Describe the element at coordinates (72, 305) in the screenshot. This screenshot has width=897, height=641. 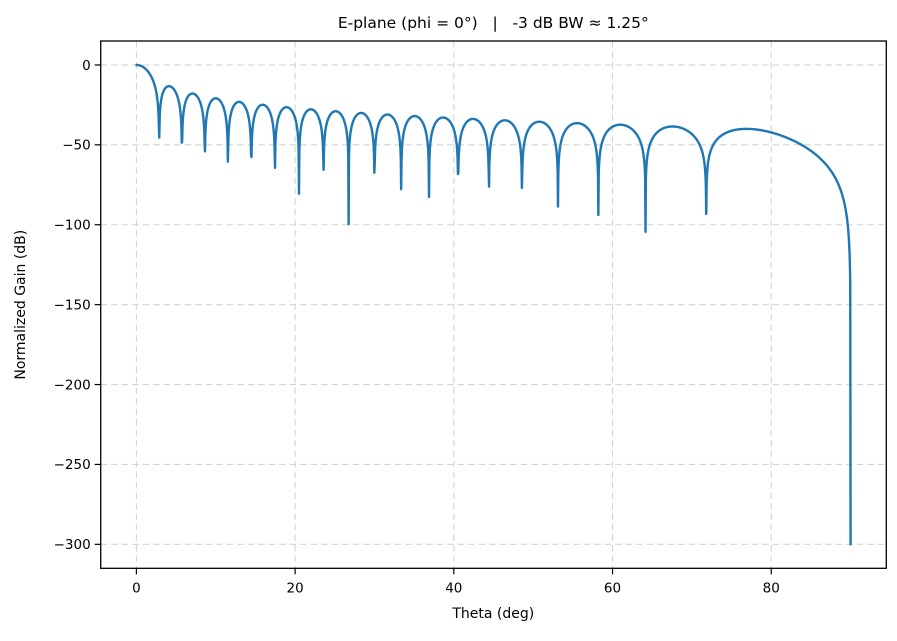
I see `y-tick-label: −150` at that location.